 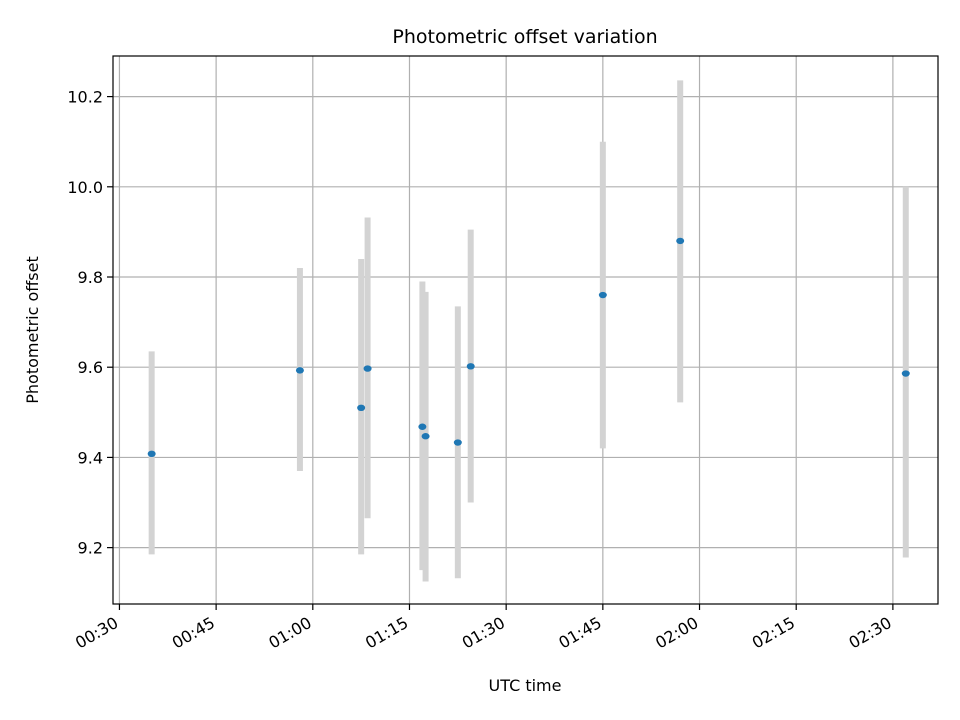 What do you see at coordinates (90, 277) in the screenshot?
I see `y-tick-label: 9.8` at bounding box center [90, 277].